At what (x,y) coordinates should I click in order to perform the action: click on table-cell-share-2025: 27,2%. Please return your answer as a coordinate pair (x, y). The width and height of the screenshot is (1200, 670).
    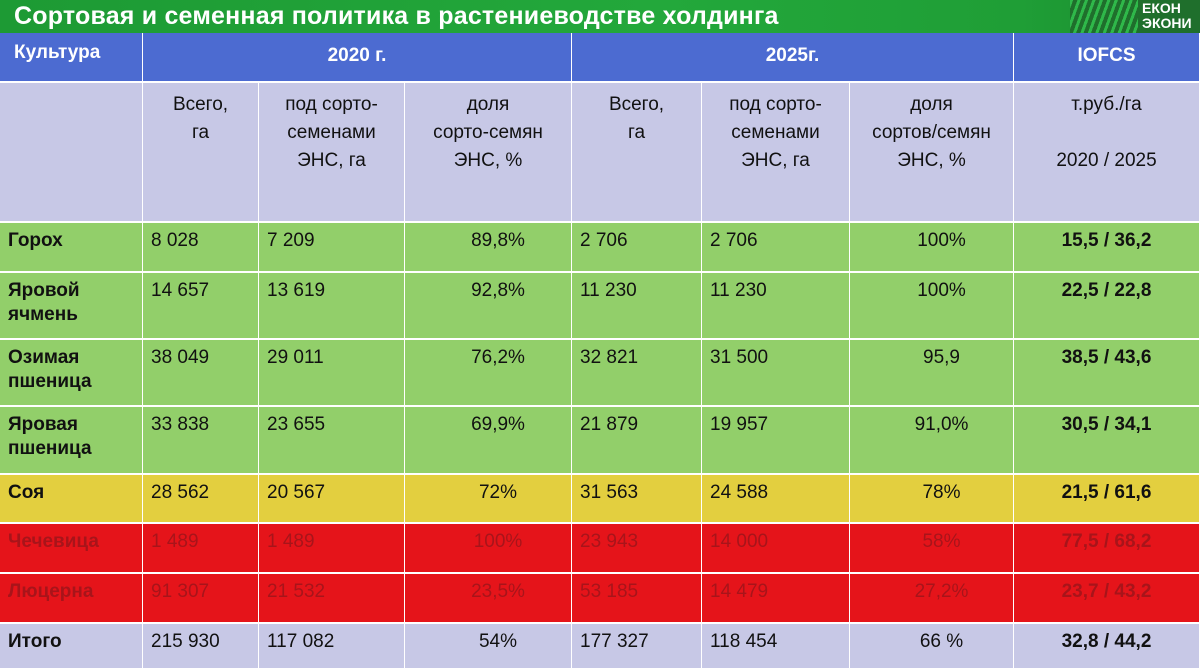
    Looking at the image, I should click on (932, 599).